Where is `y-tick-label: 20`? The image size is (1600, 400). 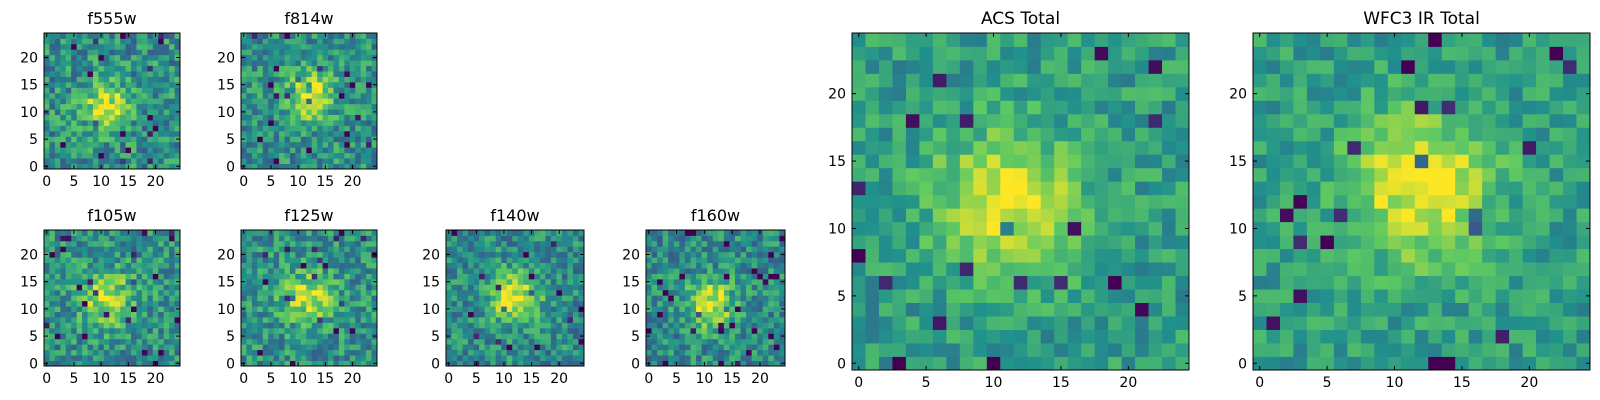
y-tick-label: 20 is located at coordinates (431, 255).